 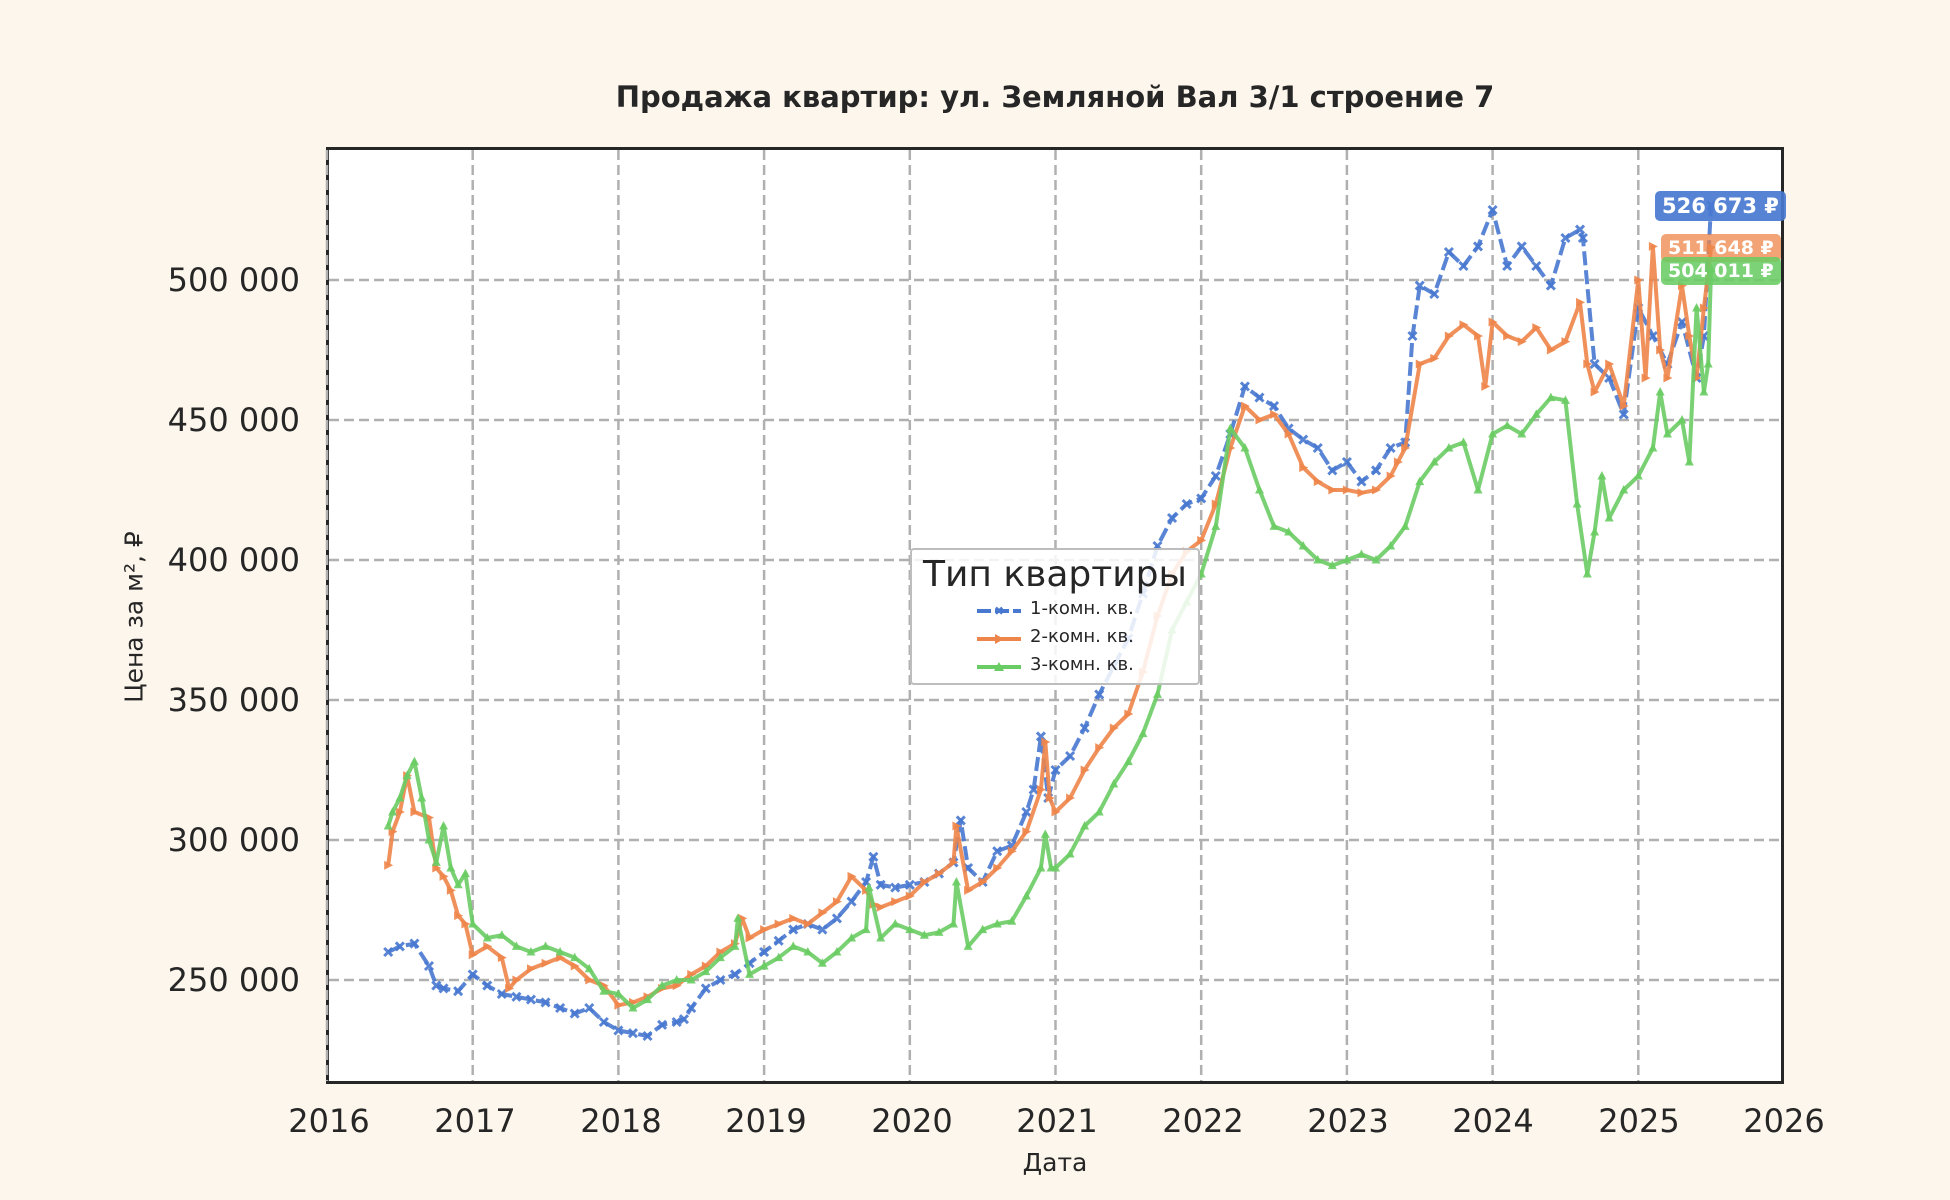 I want to click on x-tick-label: 2020, so click(x=912, y=1121).